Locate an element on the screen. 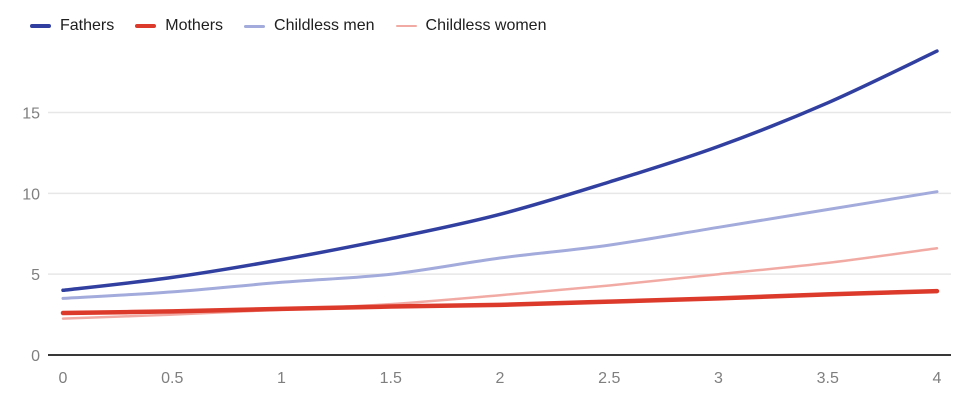 This screenshot has width=980, height=419. series-line-mothers is located at coordinates (500, 302).